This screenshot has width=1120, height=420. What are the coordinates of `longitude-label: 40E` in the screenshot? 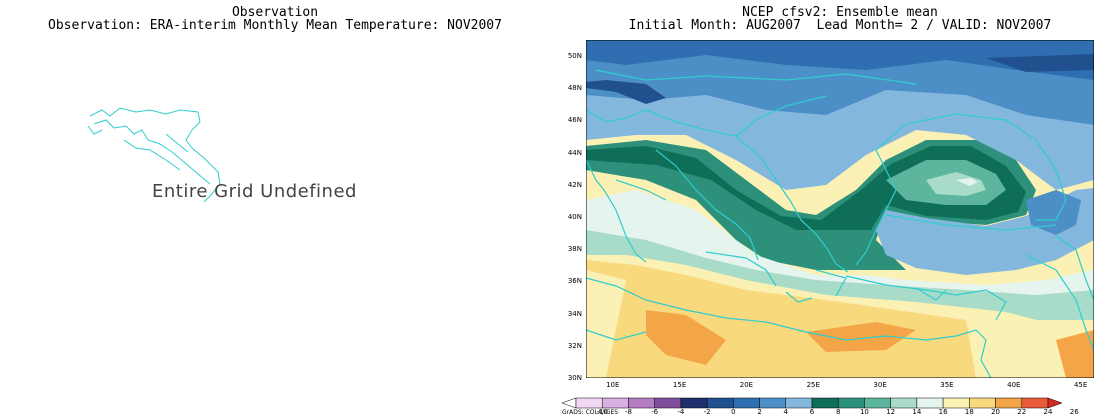 It's located at (1014, 385).